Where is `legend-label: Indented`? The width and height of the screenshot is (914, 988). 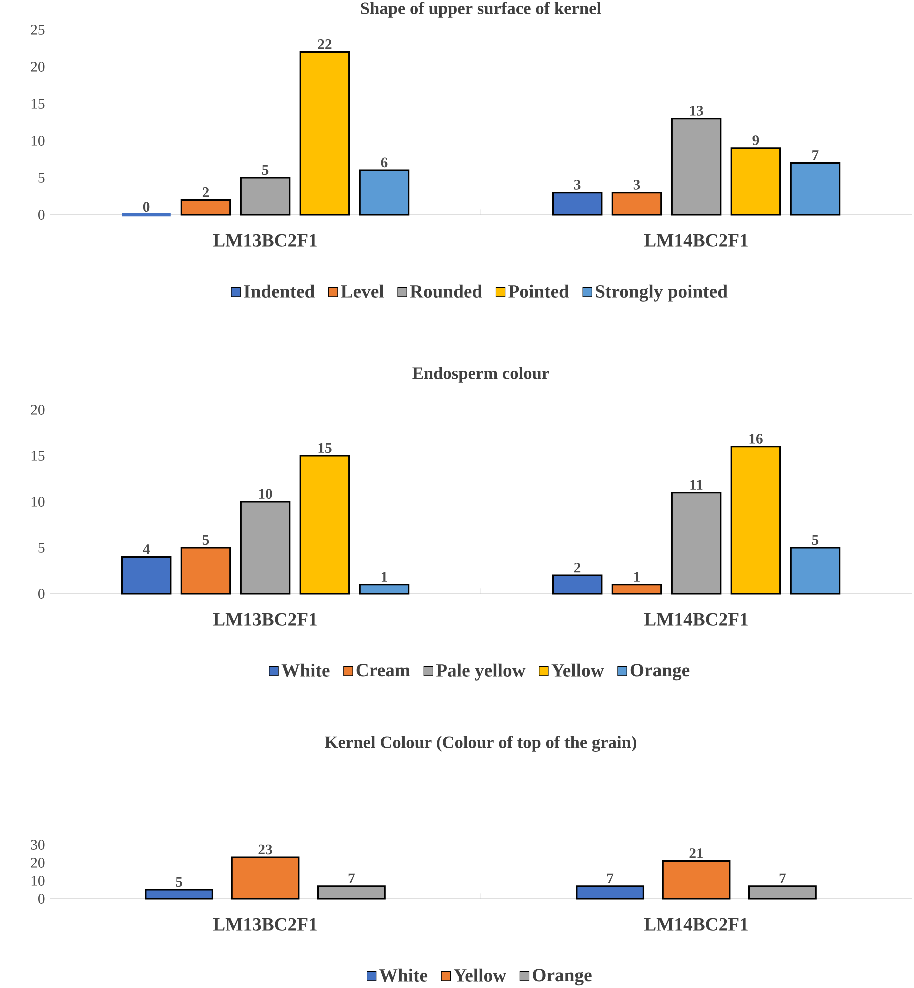 legend-label: Indented is located at coordinates (279, 291).